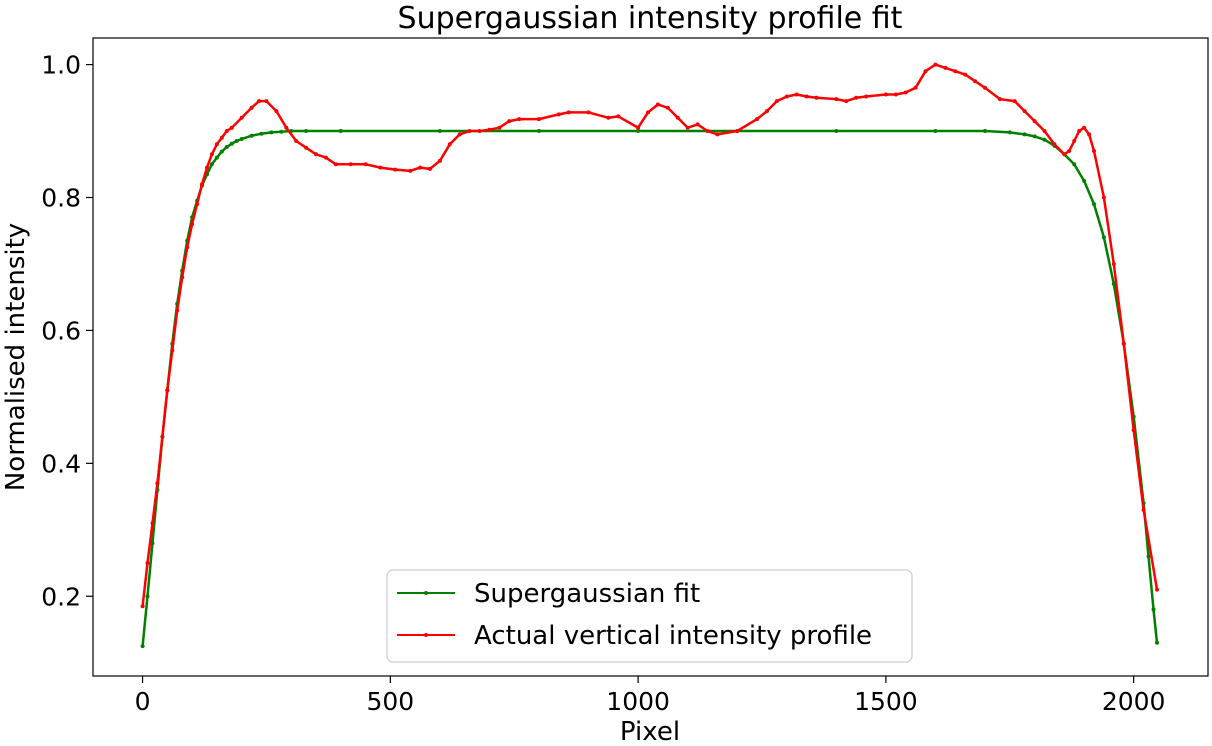 The width and height of the screenshot is (1212, 746). Describe the element at coordinates (390, 701) in the screenshot. I see `x-tick-label: 500` at that location.